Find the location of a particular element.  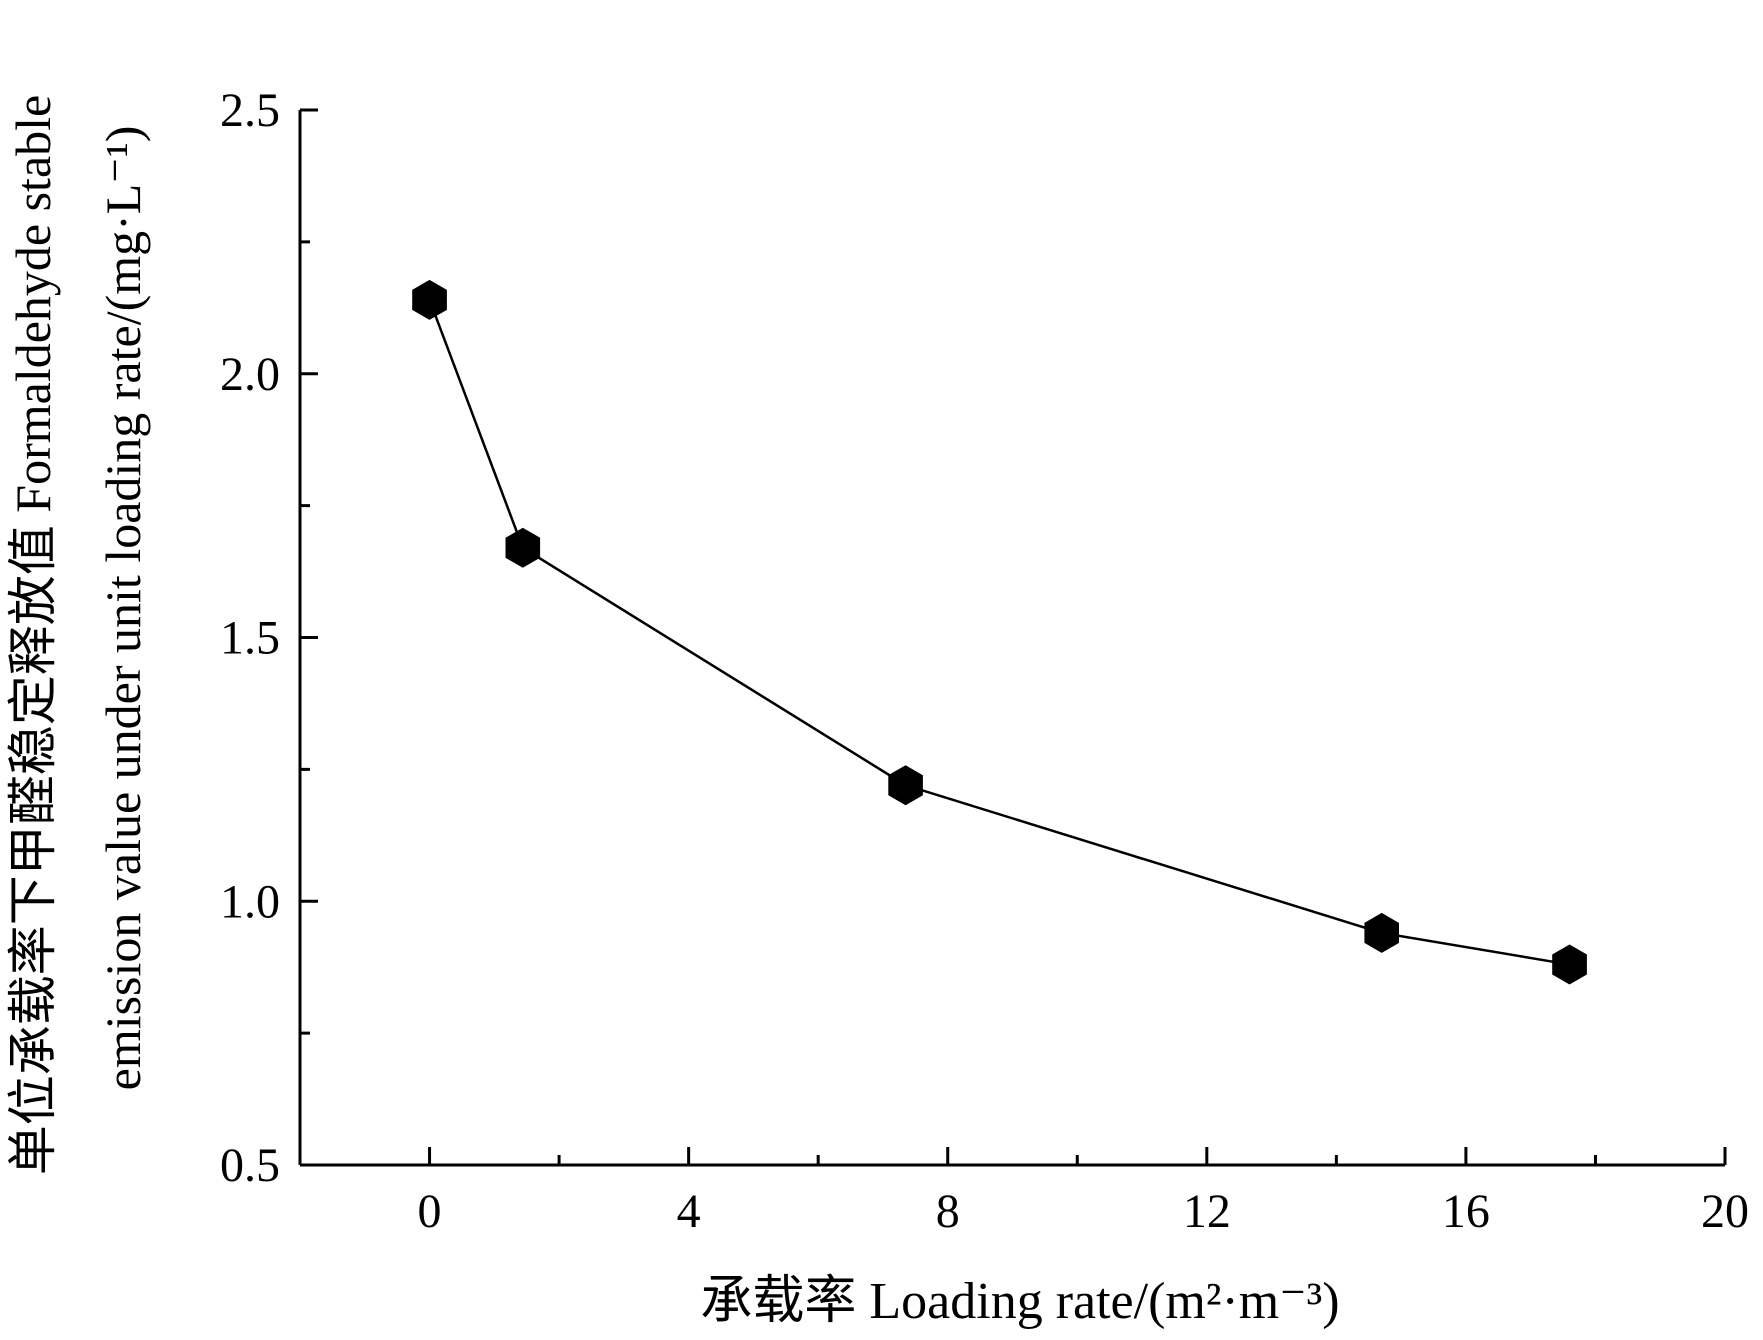

x-tick-label: 0 is located at coordinates (430, 1211).